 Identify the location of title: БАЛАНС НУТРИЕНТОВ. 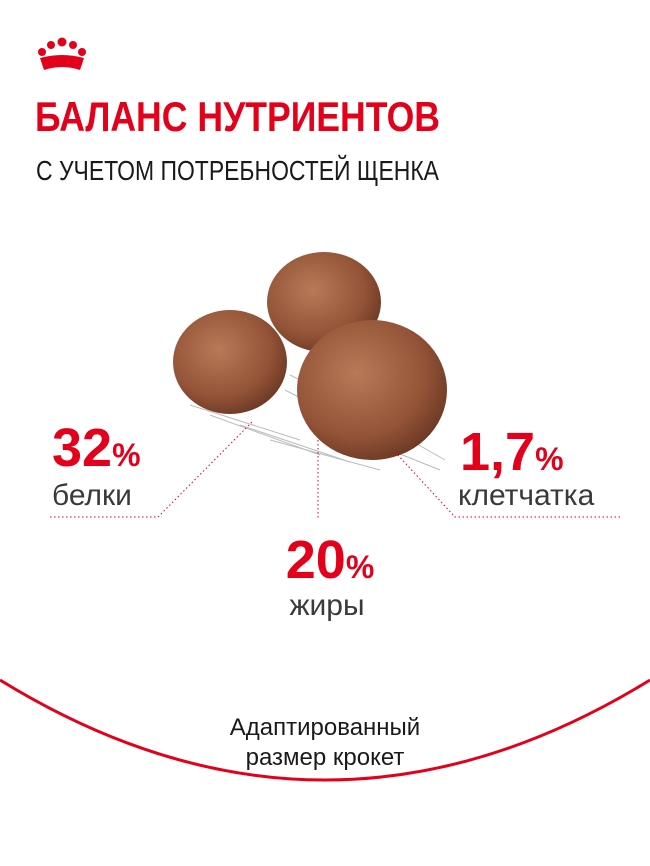
(237, 116).